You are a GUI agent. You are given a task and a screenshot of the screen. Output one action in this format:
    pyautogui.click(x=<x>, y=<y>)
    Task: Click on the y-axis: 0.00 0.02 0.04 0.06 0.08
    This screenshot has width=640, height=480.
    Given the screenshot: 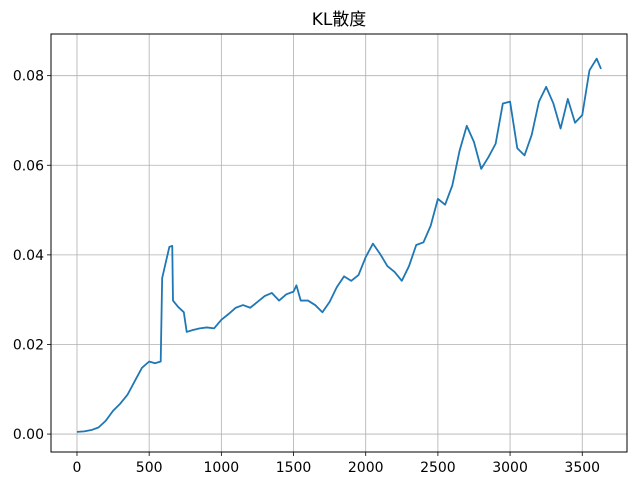 What is the action you would take?
    pyautogui.click(x=32, y=256)
    